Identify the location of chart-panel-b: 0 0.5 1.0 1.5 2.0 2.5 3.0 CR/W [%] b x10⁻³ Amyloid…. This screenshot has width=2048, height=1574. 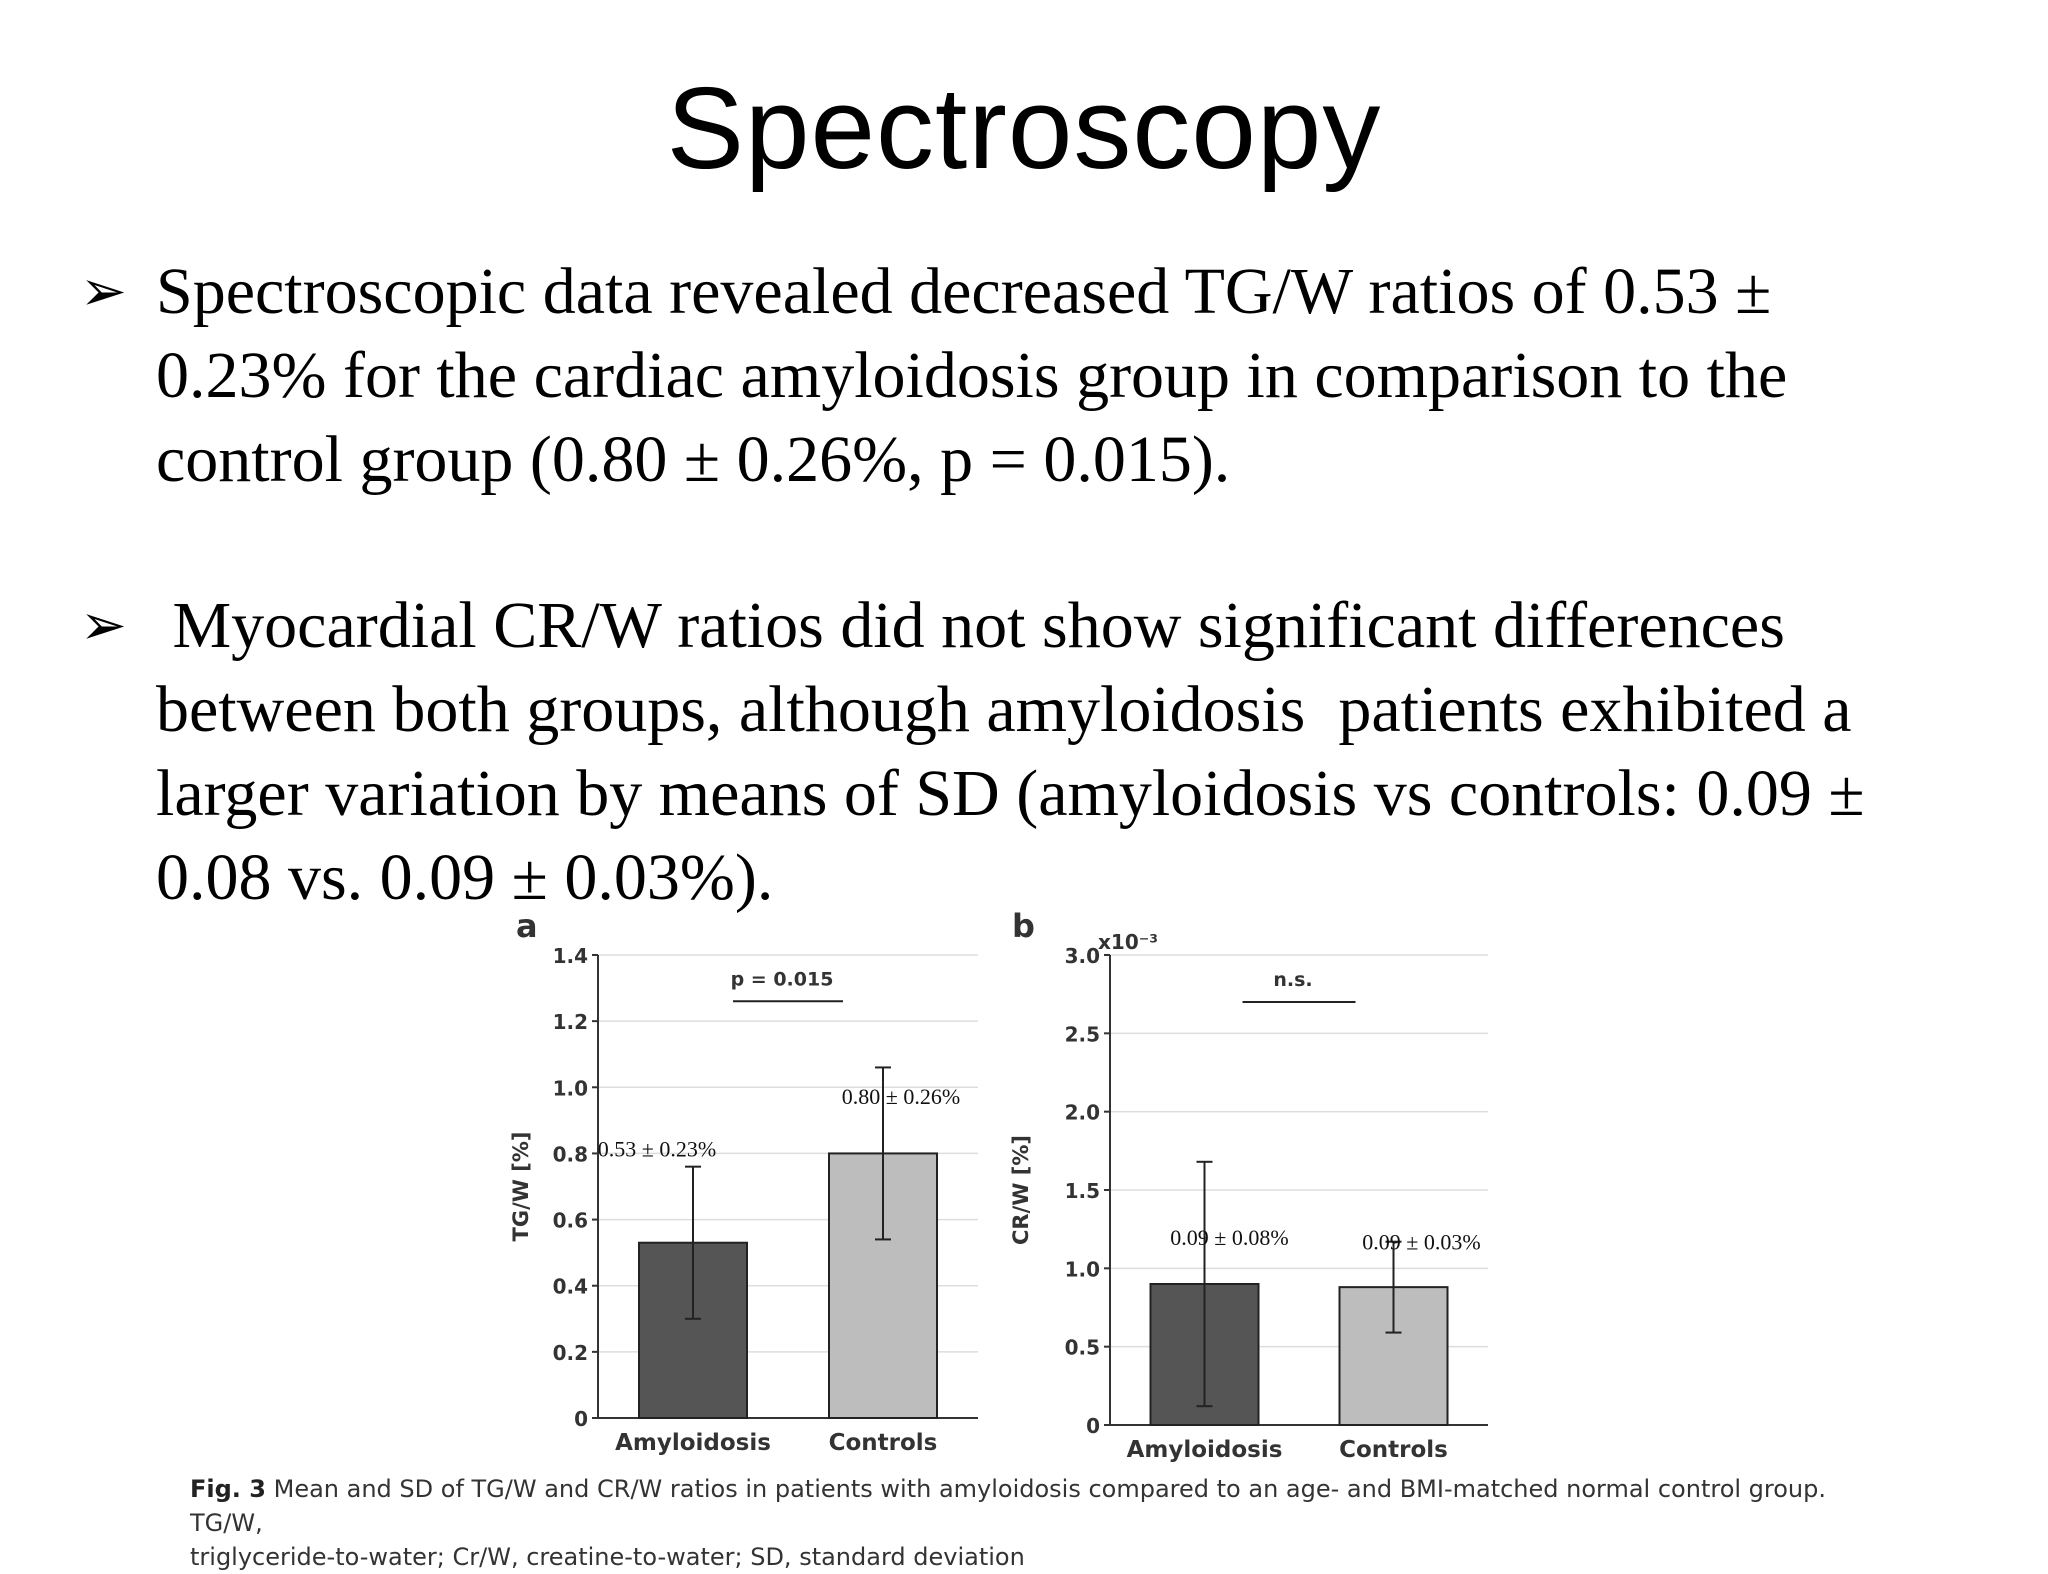
(1248, 1185).